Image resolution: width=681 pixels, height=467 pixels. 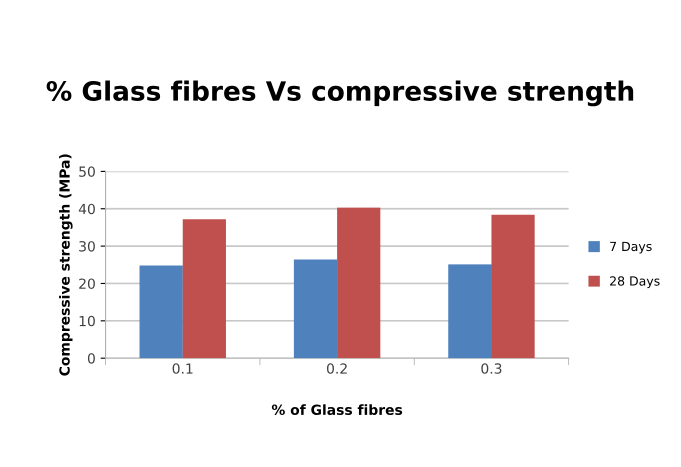 What do you see at coordinates (336, 368) in the screenshot?
I see `x-tick-label: 0.2` at bounding box center [336, 368].